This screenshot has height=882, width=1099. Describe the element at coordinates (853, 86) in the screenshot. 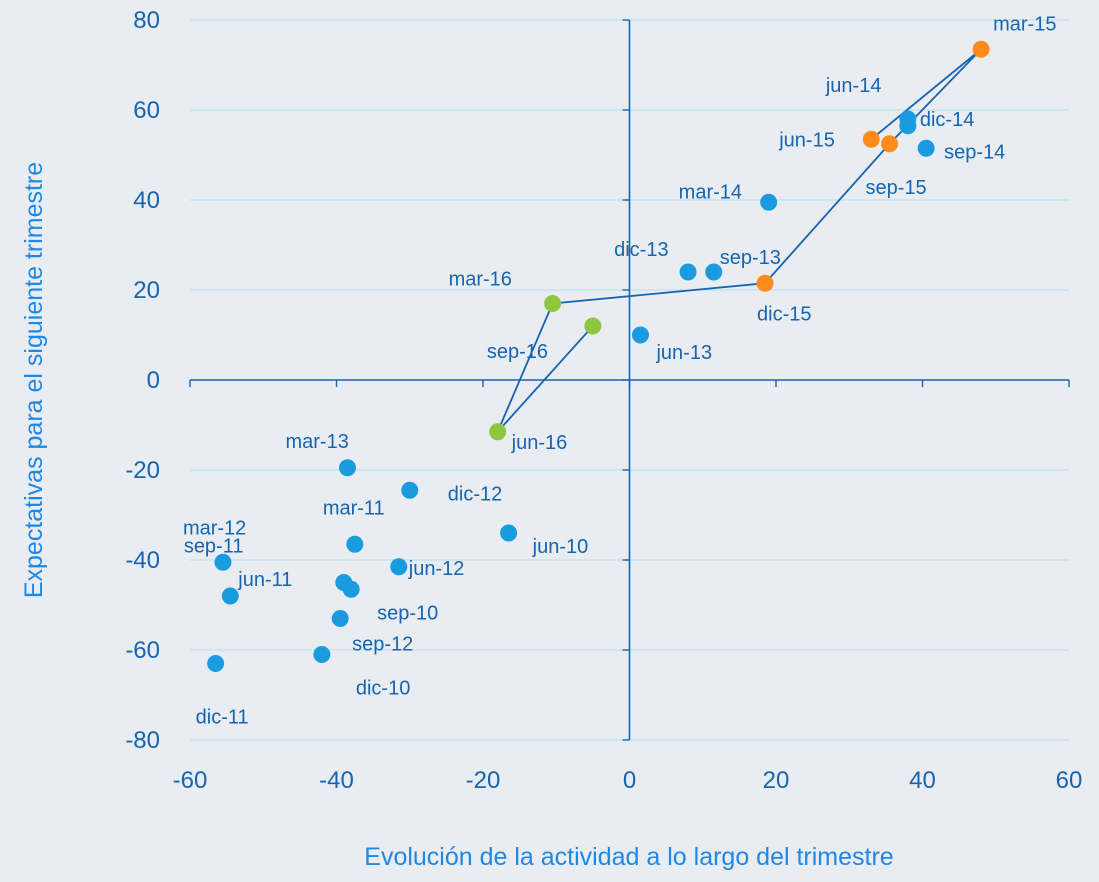

I see `point-label: jun-14` at that location.